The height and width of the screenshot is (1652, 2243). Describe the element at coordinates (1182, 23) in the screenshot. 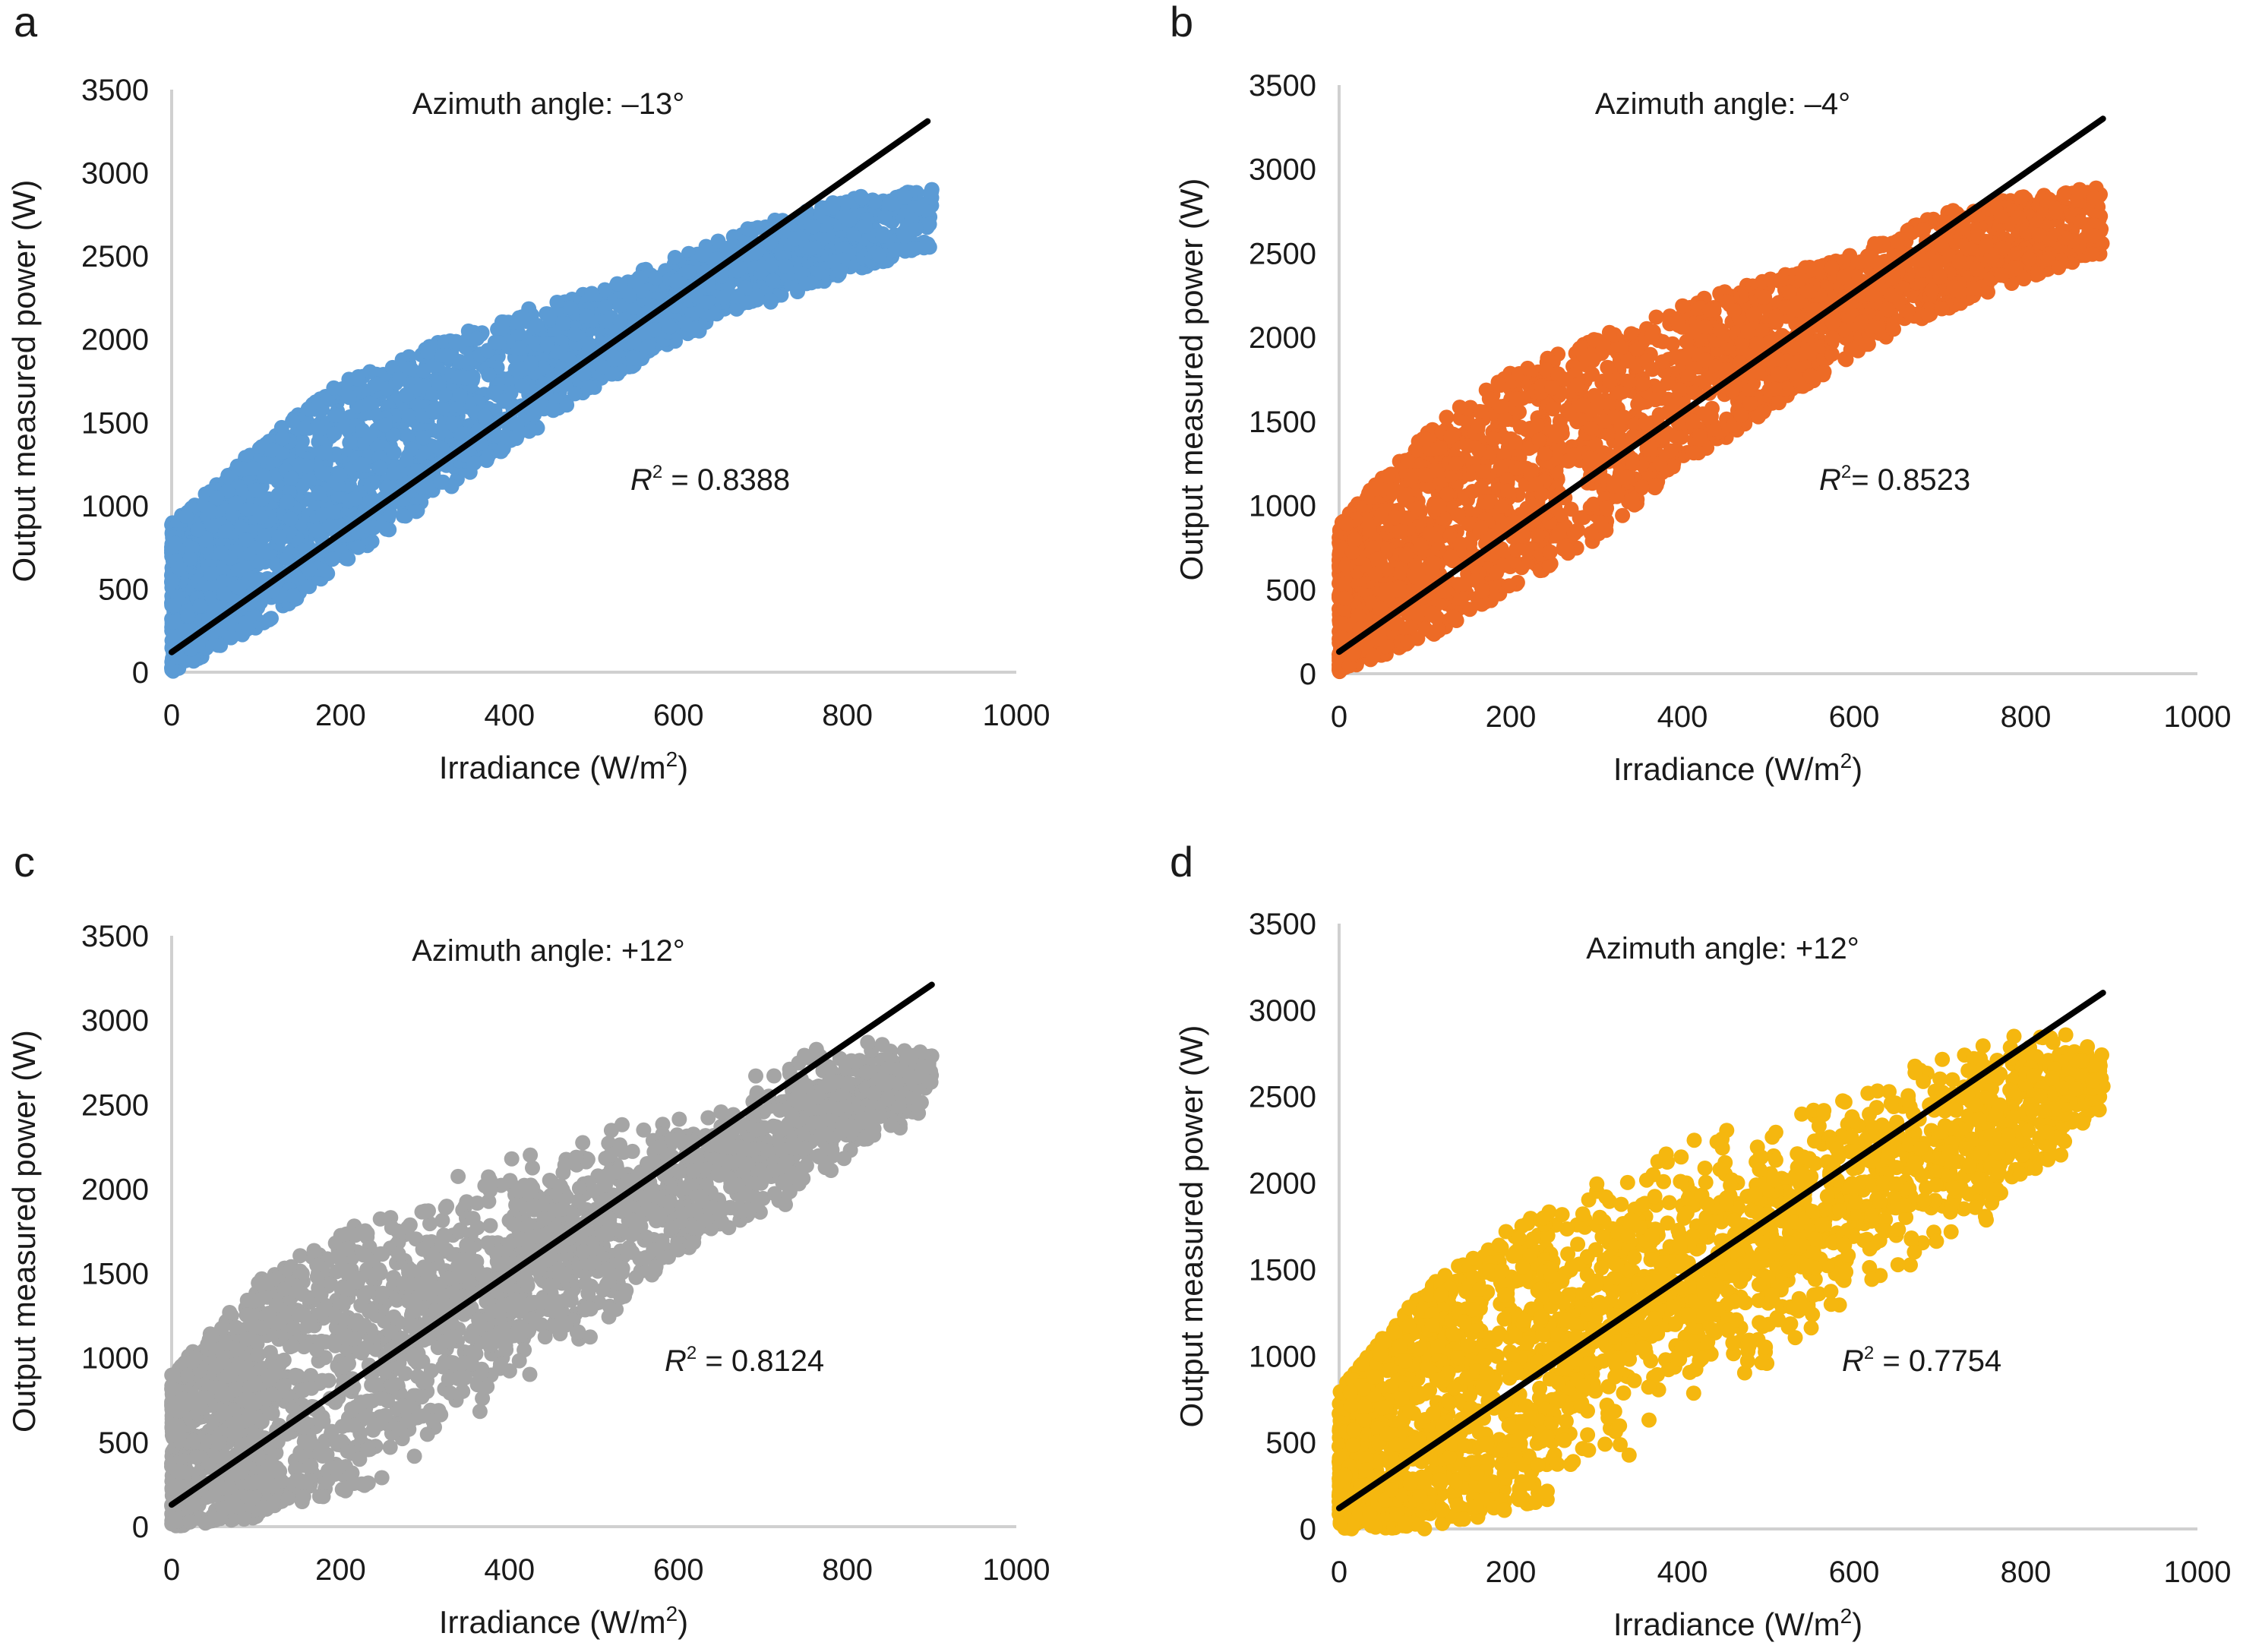

I see `panel-letter: b` at that location.